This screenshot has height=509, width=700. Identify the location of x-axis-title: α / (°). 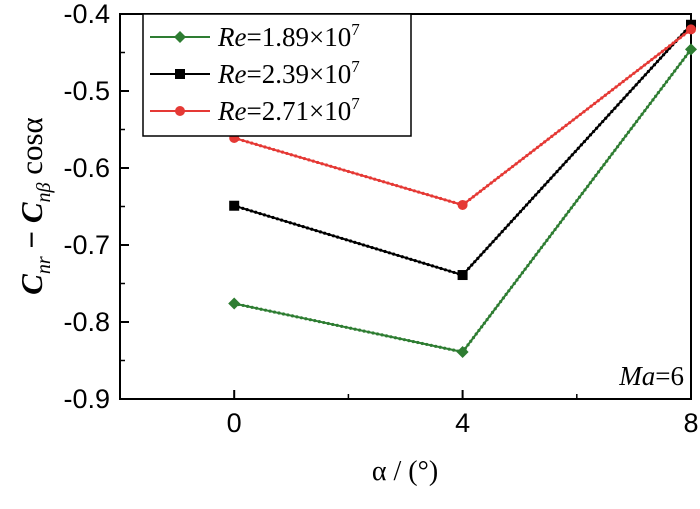
(405, 471).